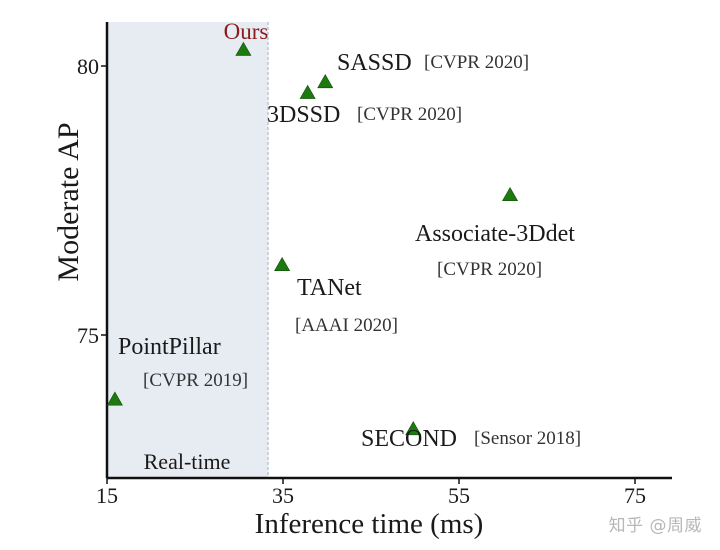 This screenshot has height=550, width=720. What do you see at coordinates (459, 495) in the screenshot?
I see `x-tick-label: 55` at bounding box center [459, 495].